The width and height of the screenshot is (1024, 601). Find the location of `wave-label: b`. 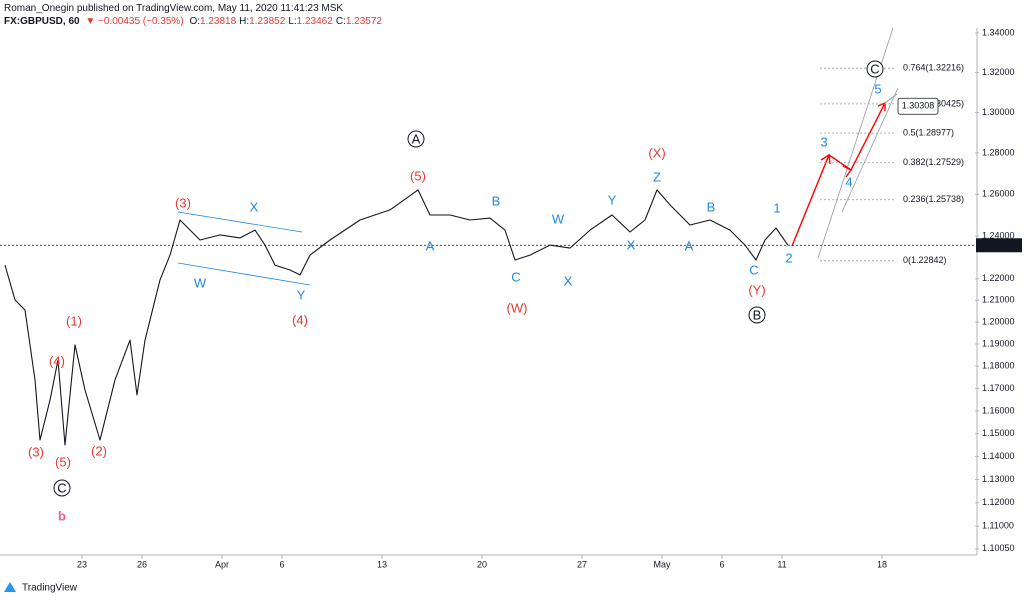

wave-label: b is located at coordinates (62, 515).